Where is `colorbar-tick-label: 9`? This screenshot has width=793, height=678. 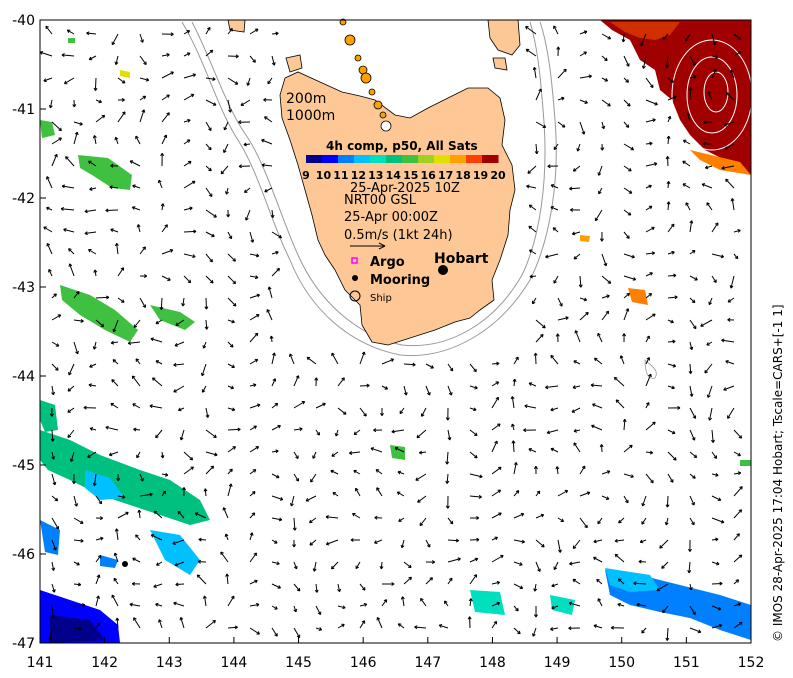 colorbar-tick-label: 9 is located at coordinates (306, 175).